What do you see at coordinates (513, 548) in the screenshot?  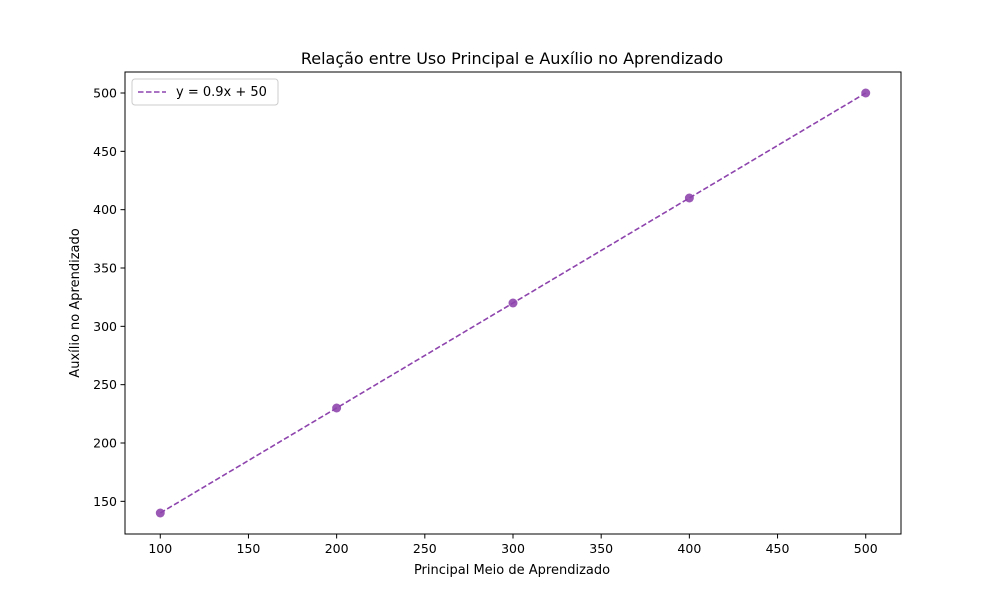 I see `x-tick-label: 300` at bounding box center [513, 548].